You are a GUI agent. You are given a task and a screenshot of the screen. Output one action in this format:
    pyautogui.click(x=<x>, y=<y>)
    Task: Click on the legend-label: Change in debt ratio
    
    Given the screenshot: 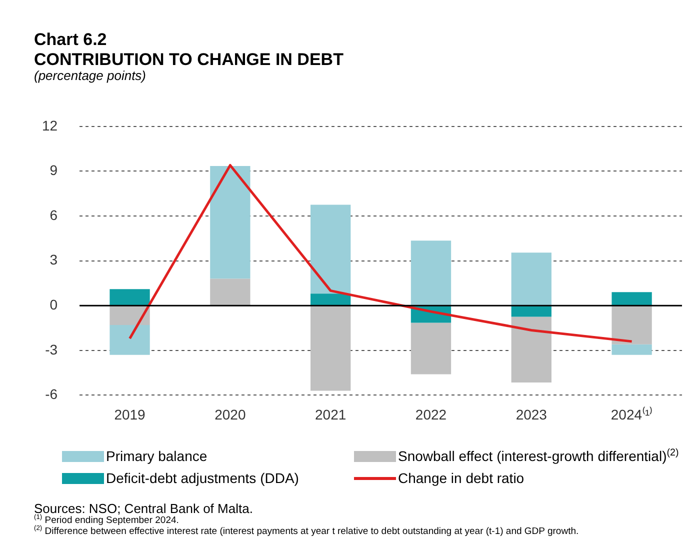 What is the action you would take?
    pyautogui.click(x=461, y=478)
    